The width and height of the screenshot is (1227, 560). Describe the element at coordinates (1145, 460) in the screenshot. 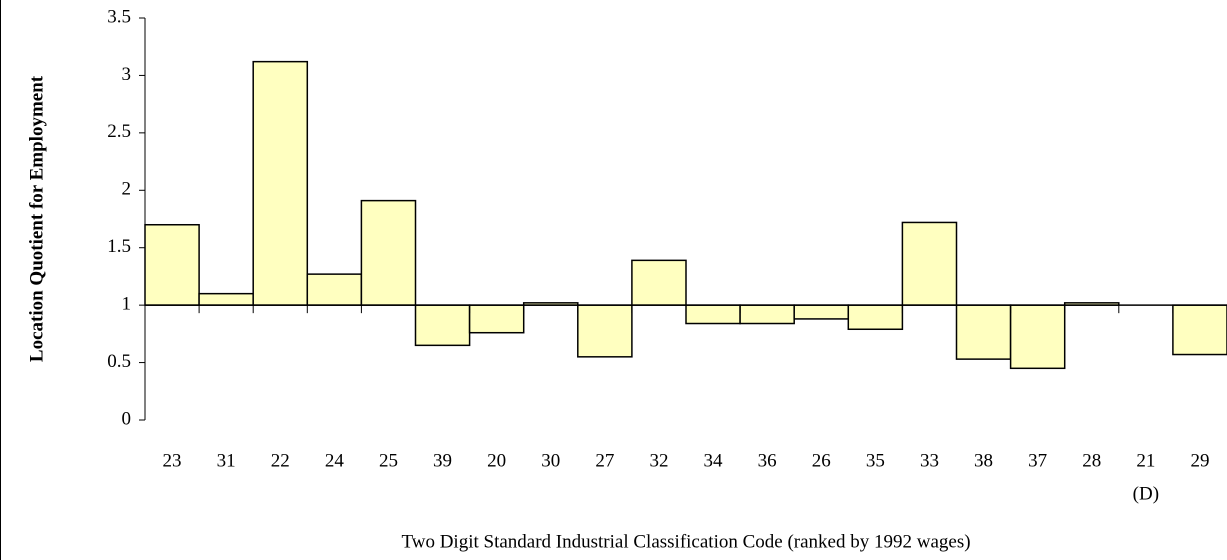

I see `x-tick-label: 21` at that location.